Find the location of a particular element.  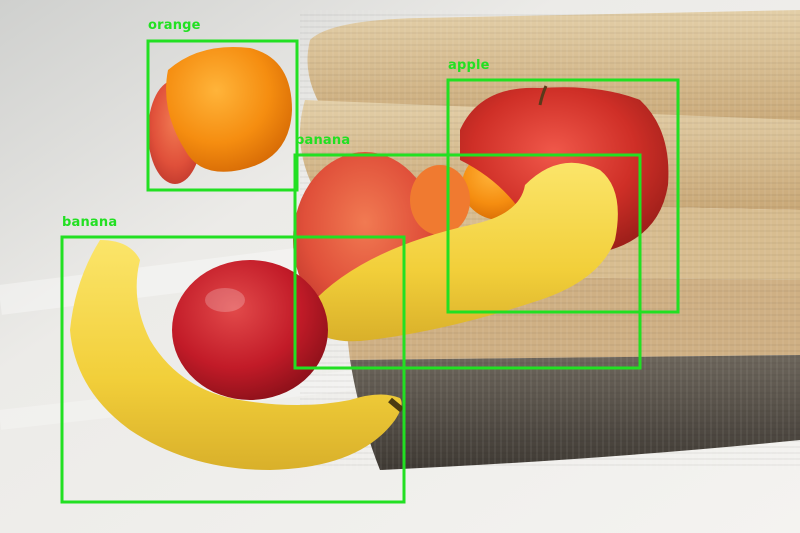

detection-label-apple: apple is located at coordinates (469, 65).